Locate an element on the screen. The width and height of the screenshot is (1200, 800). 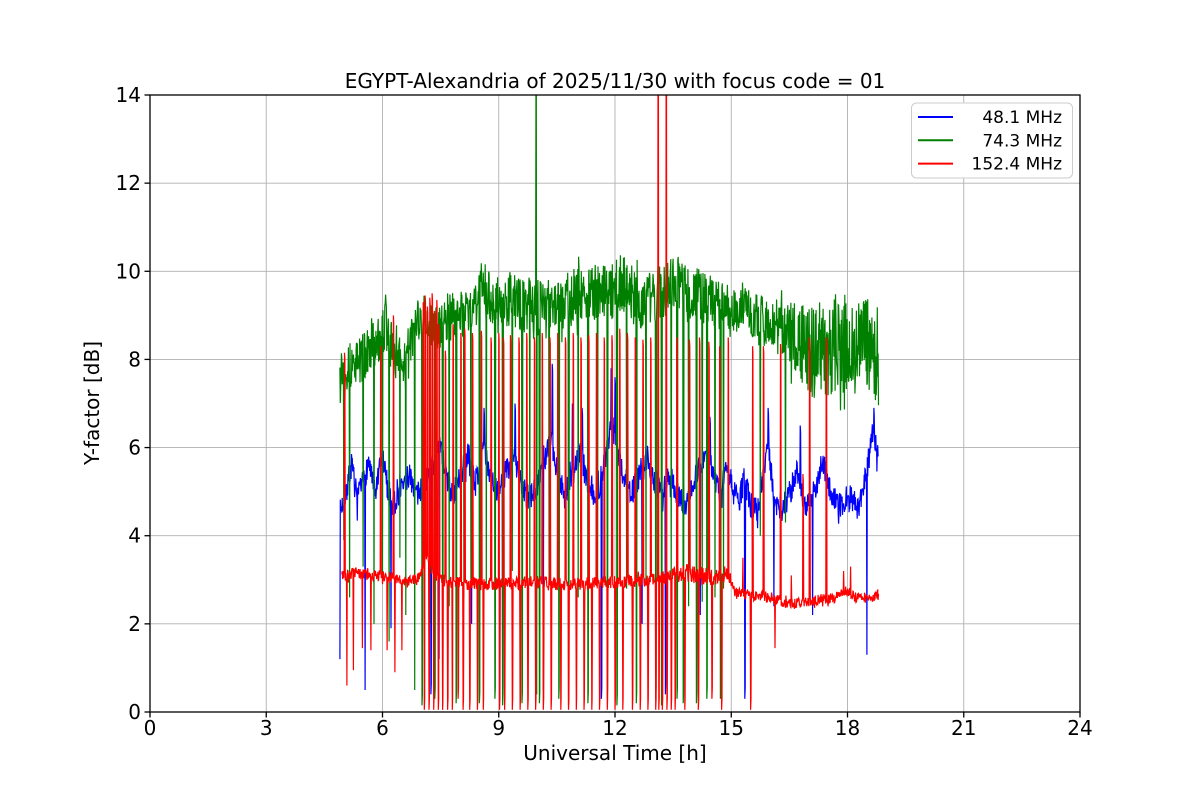
y-axis-label: Y-factor [dB] is located at coordinates (92, 403).